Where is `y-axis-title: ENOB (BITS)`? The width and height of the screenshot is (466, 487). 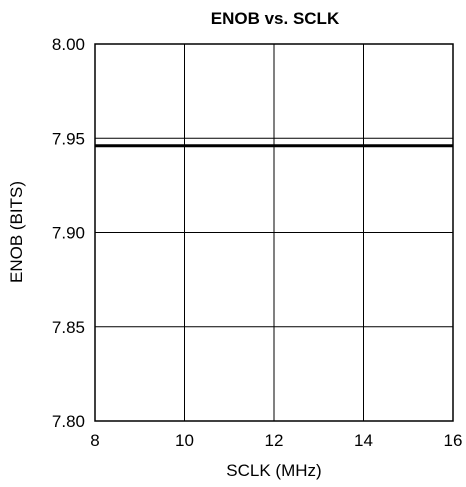
y-axis-title: ENOB (BITS) is located at coordinates (16, 232).